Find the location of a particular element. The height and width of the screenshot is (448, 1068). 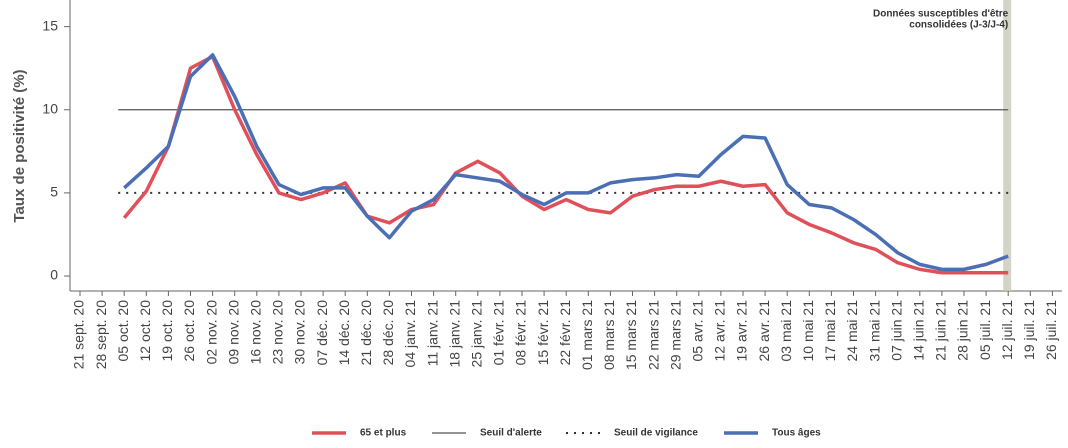

x-tick-label: 28 juin 21 is located at coordinates (963, 330).